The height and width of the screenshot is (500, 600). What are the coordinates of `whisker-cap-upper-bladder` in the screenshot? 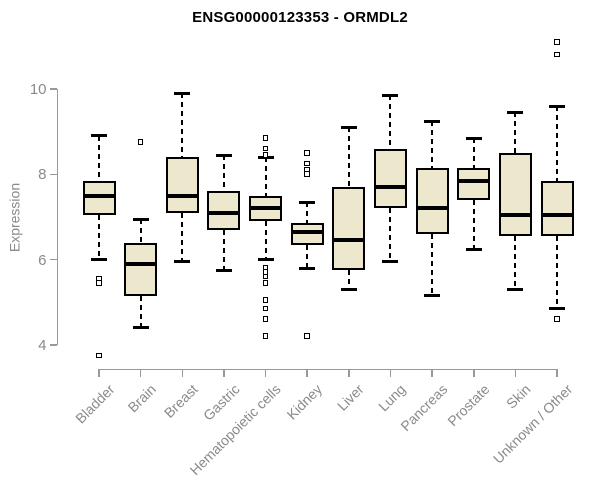 It's located at (99, 136).